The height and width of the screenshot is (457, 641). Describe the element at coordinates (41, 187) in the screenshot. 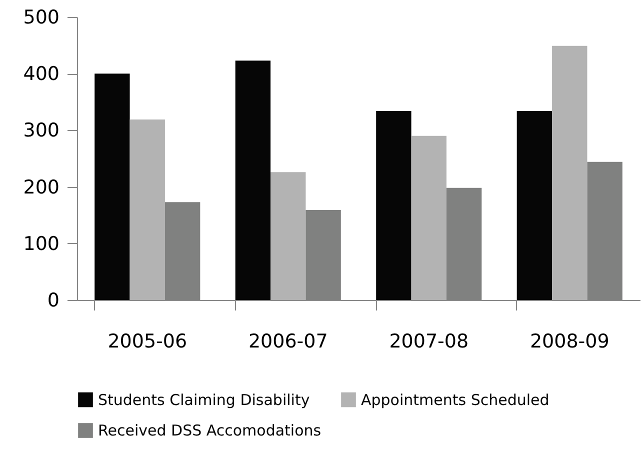

I see `y-tick-label: 200` at that location.